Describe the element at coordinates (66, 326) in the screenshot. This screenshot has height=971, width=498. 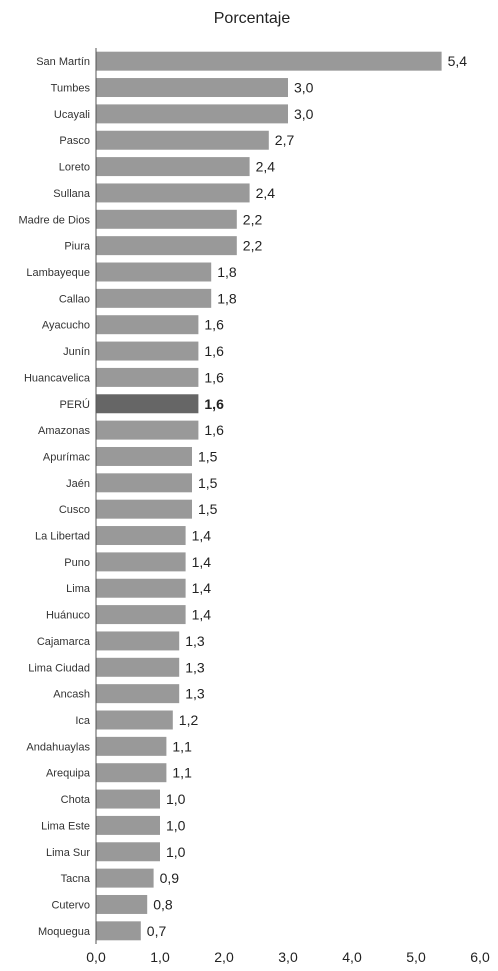
I see `category-label: Ayacucho` at that location.